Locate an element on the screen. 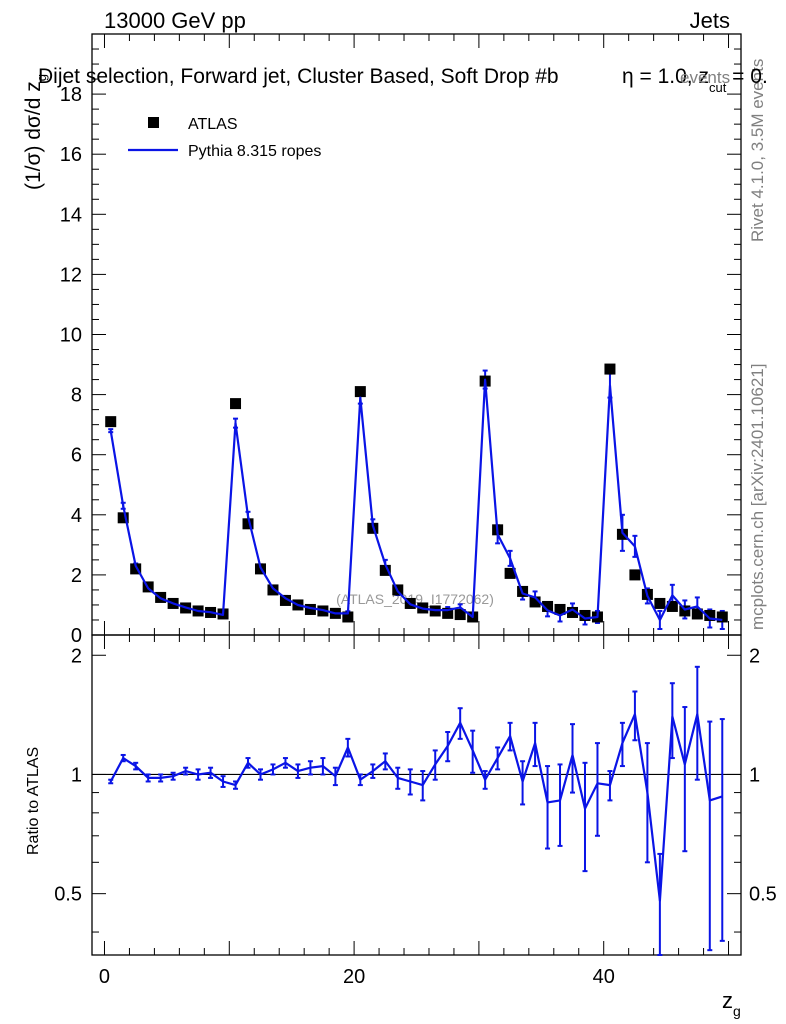 The image size is (786, 1024). main-y-tick-label: 18 is located at coordinates (71, 95).